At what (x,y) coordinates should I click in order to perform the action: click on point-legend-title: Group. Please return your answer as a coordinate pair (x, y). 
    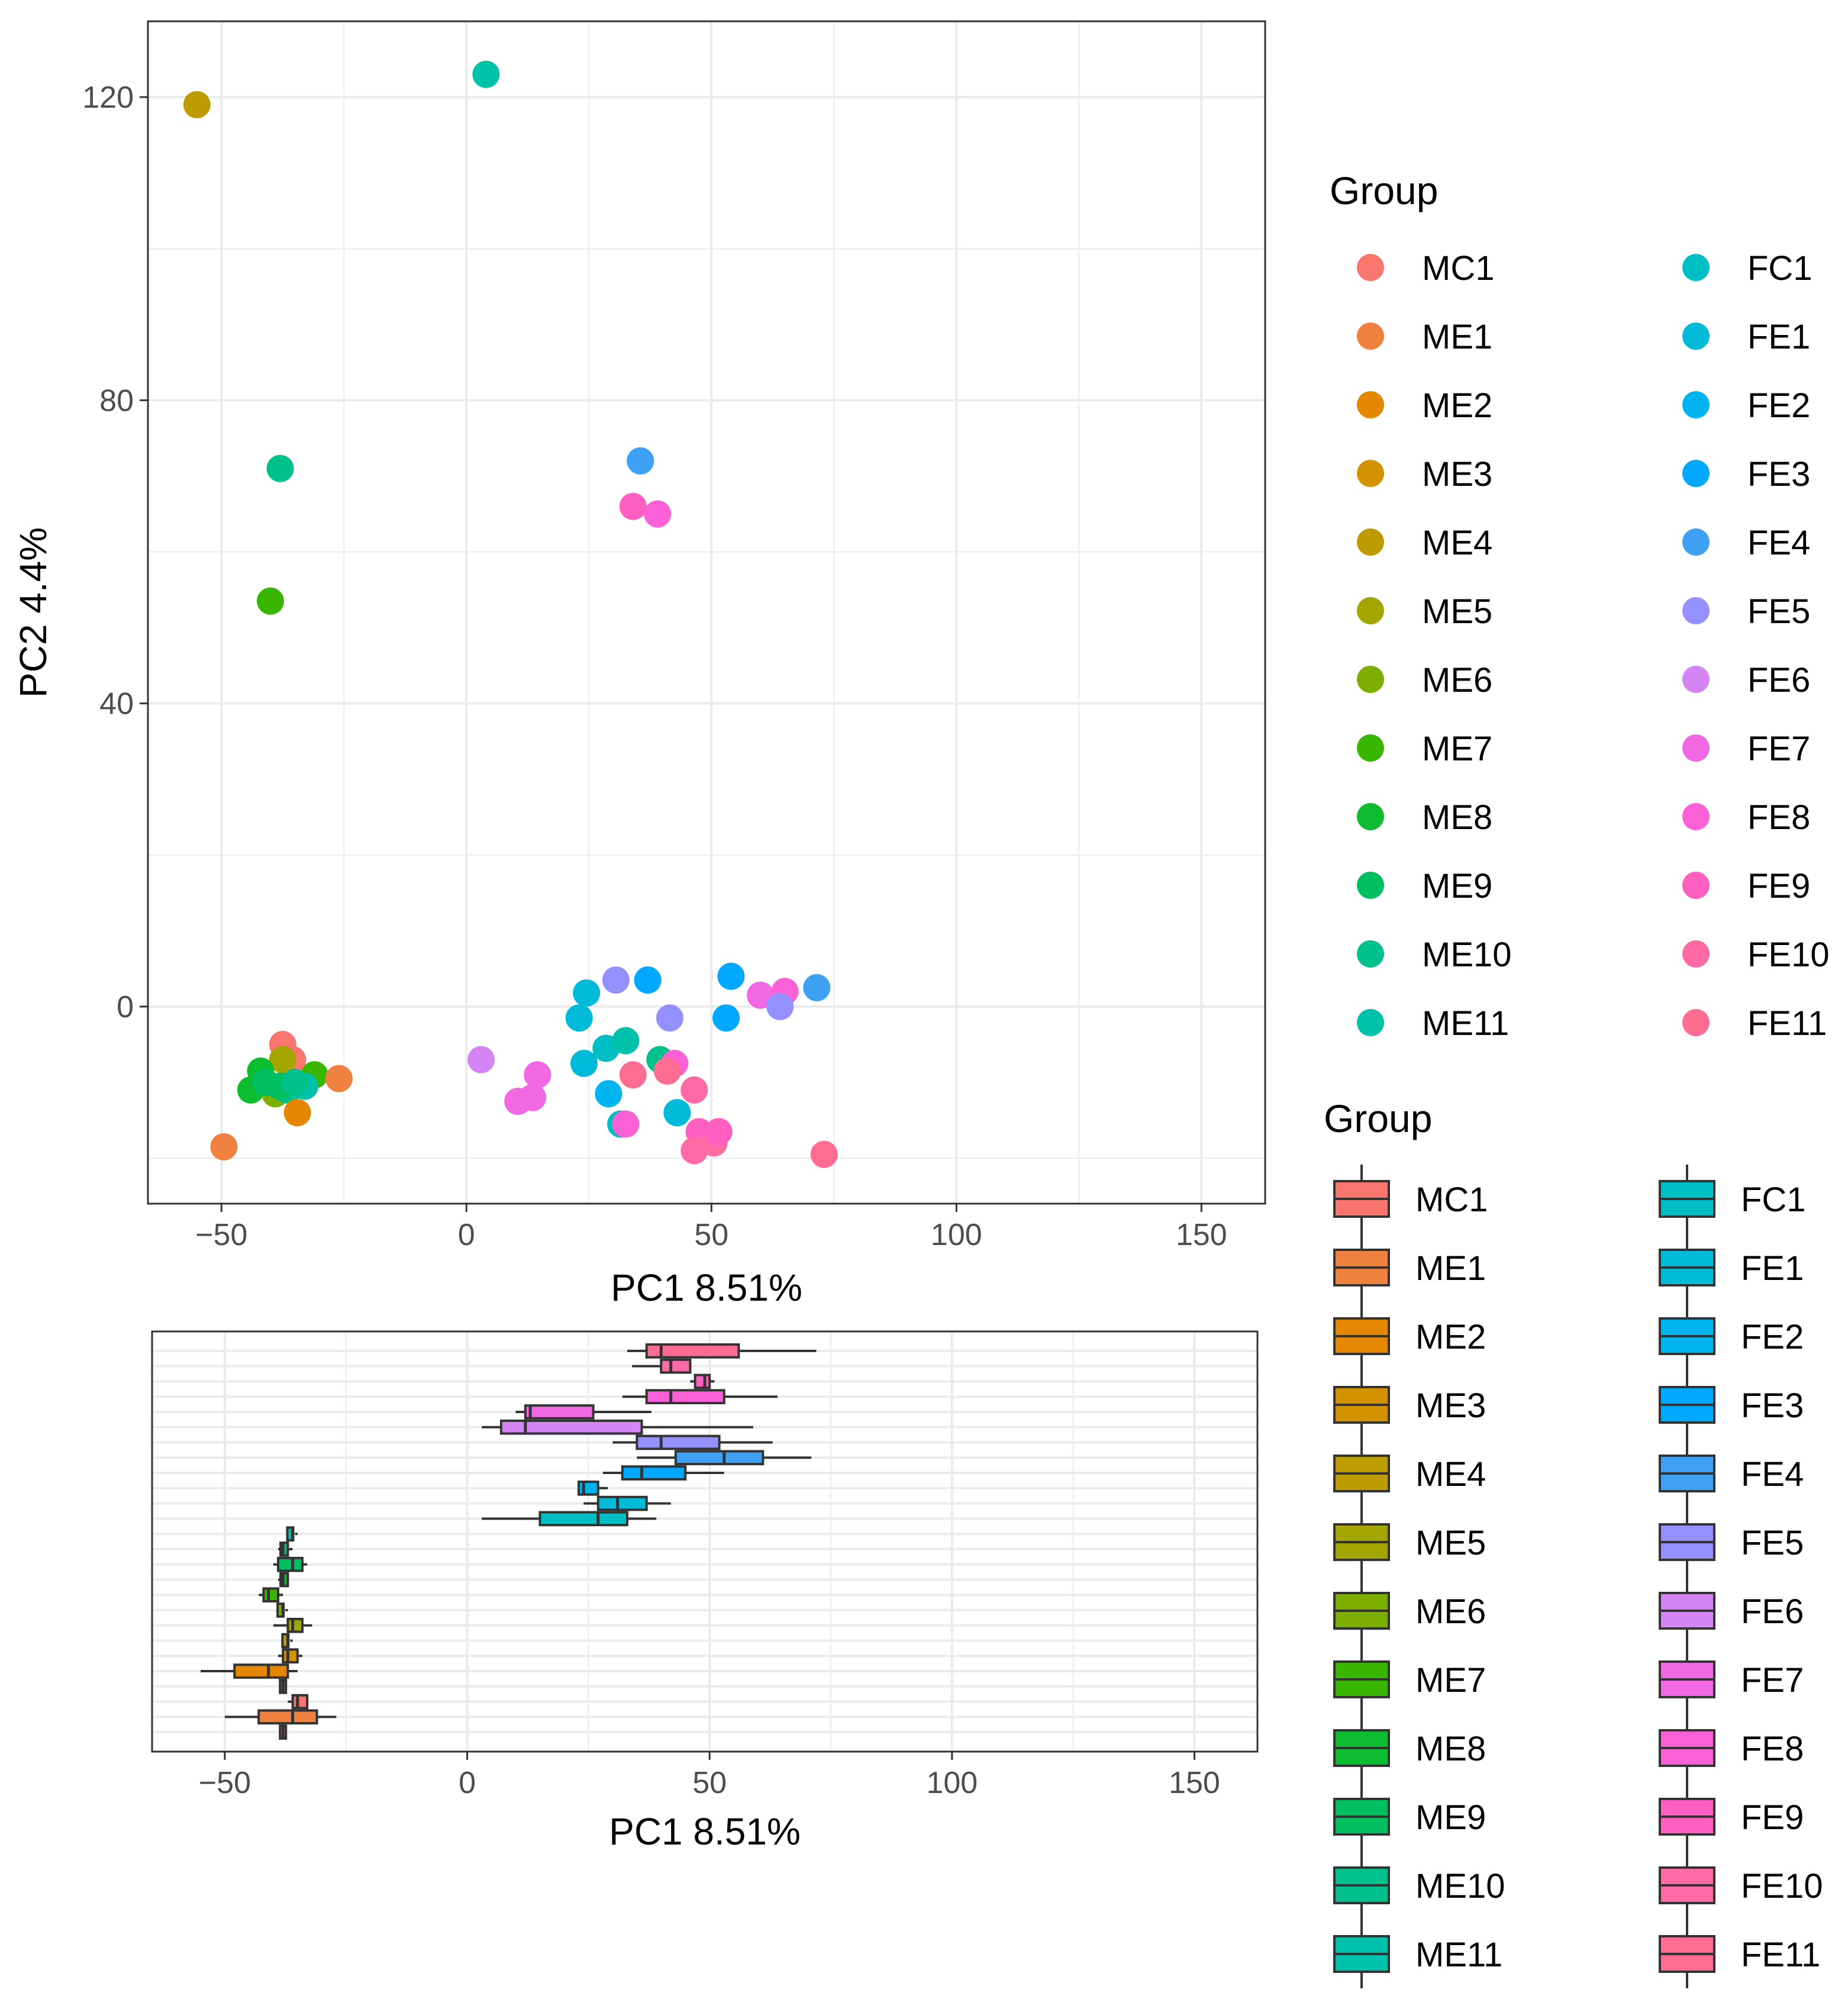
    Looking at the image, I should click on (1384, 190).